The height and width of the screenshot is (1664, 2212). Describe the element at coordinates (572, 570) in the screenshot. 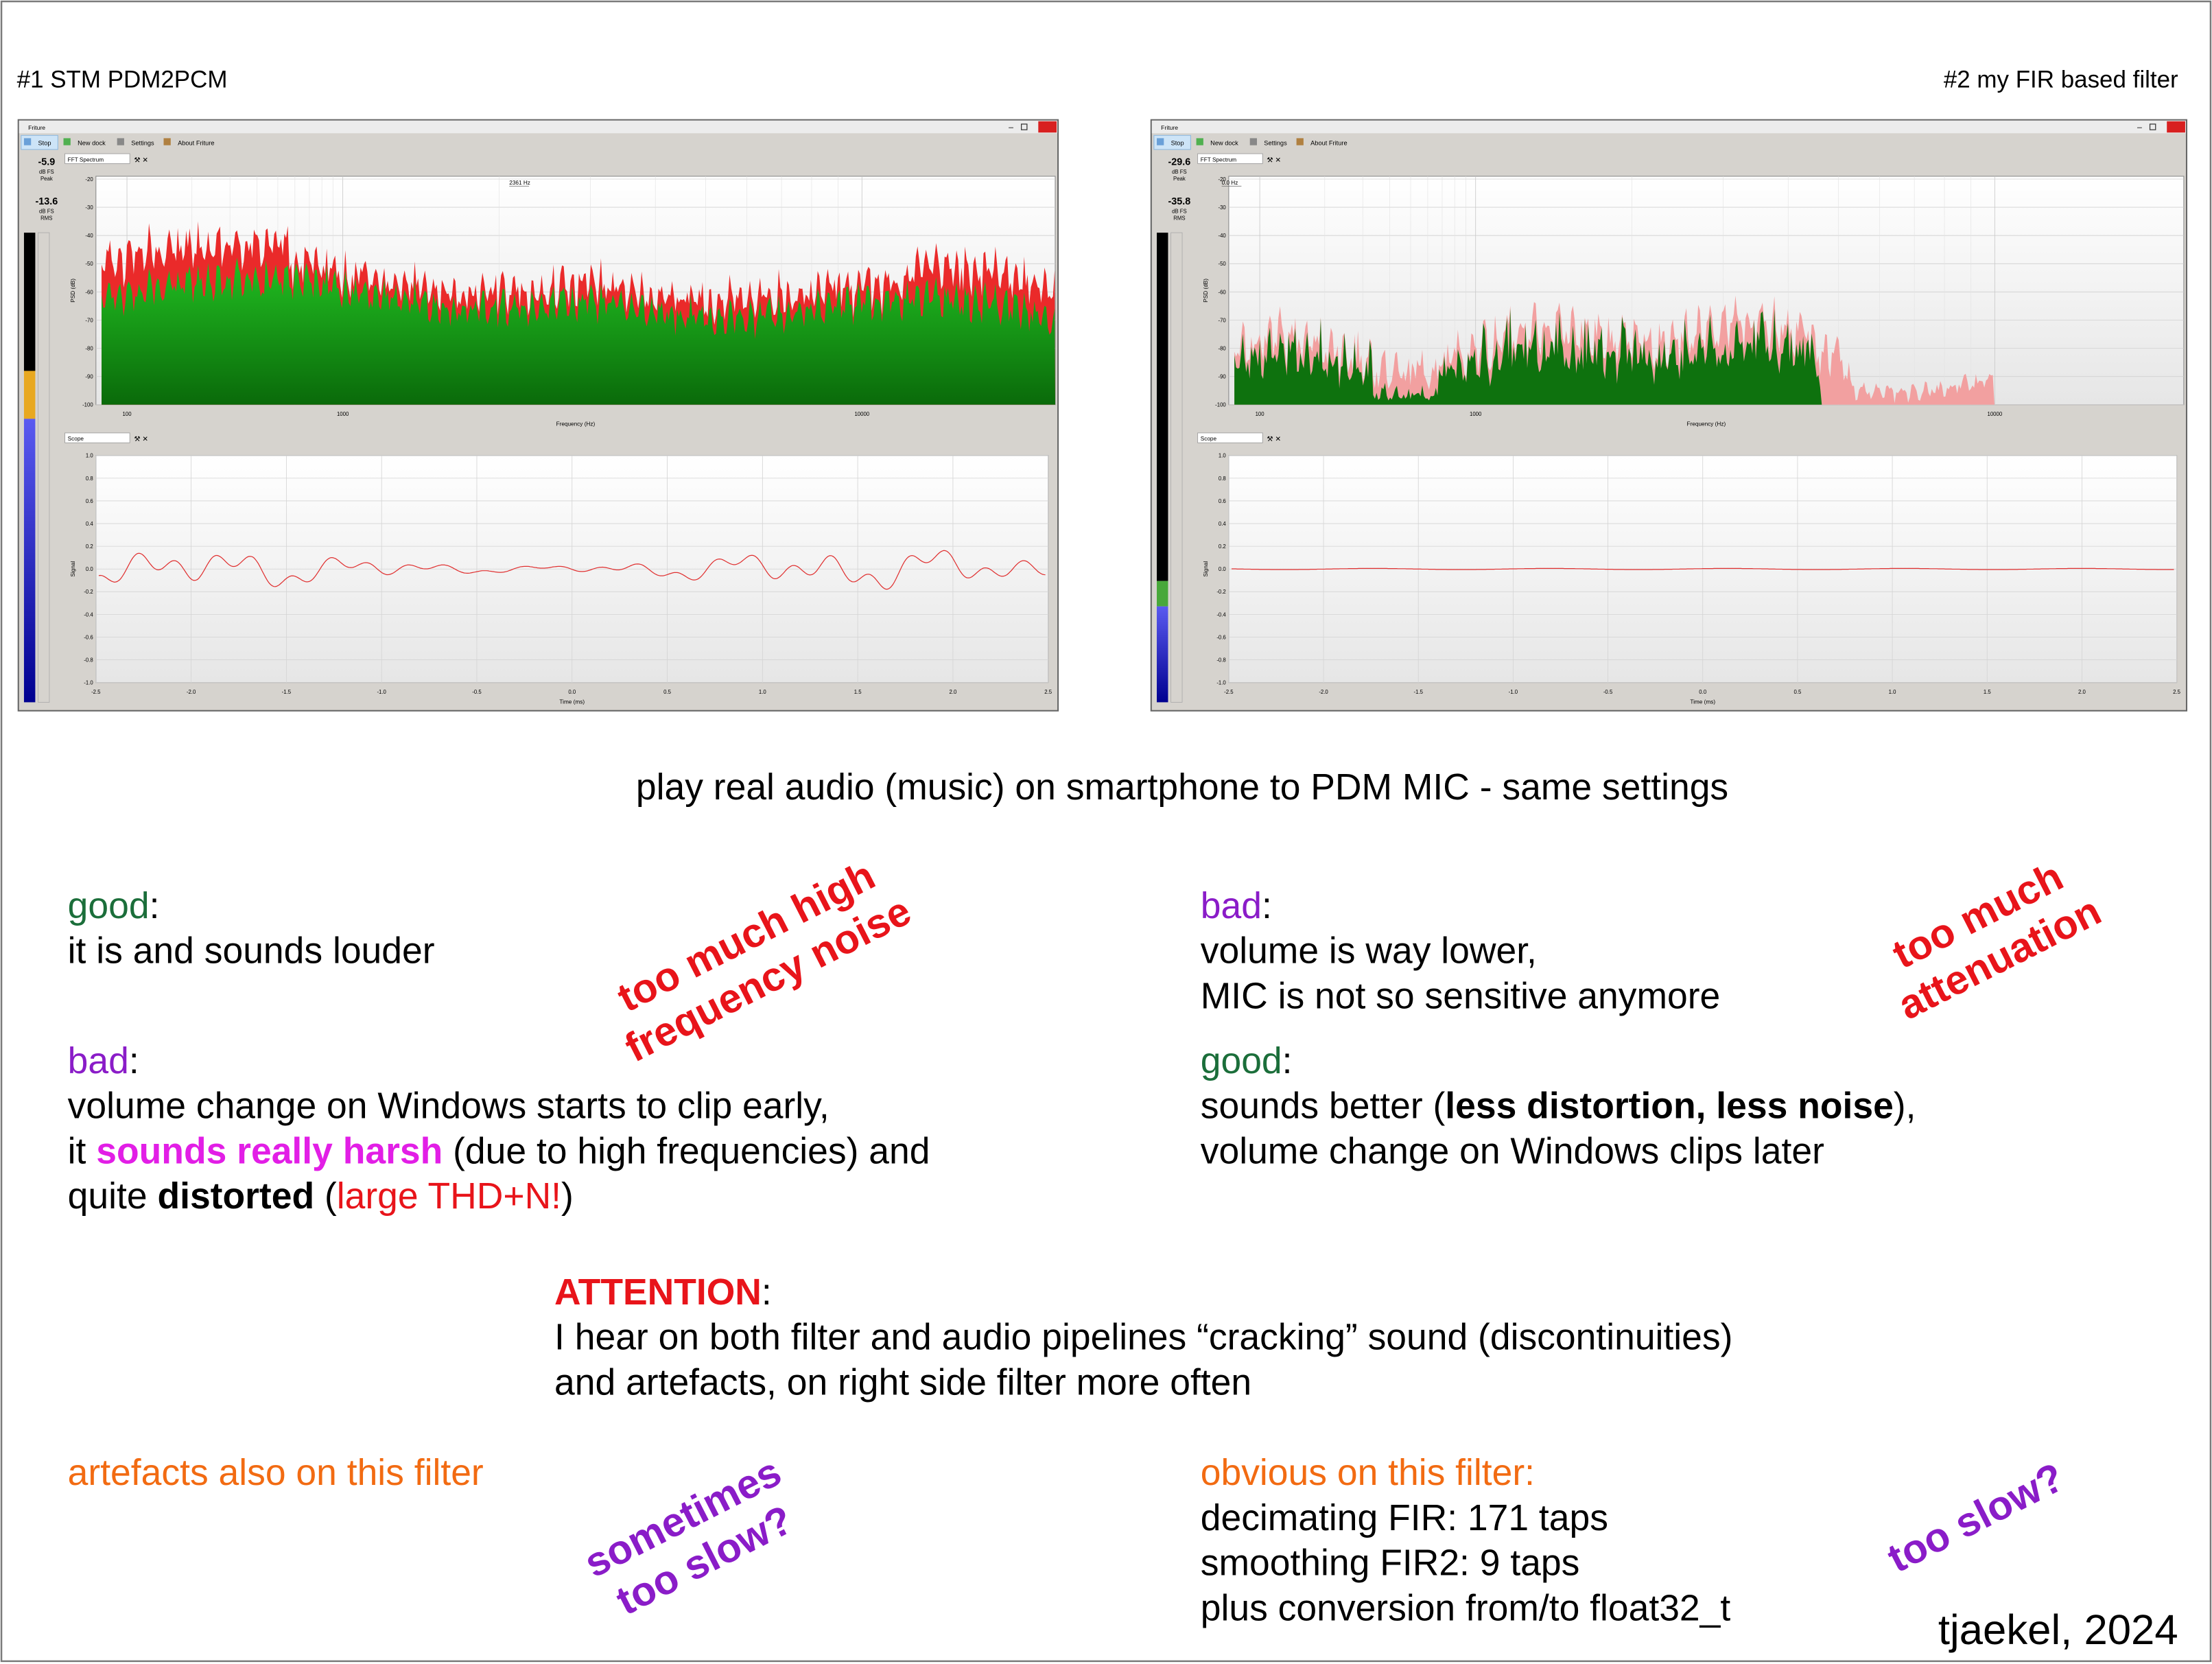

I see `scope-trace` at that location.